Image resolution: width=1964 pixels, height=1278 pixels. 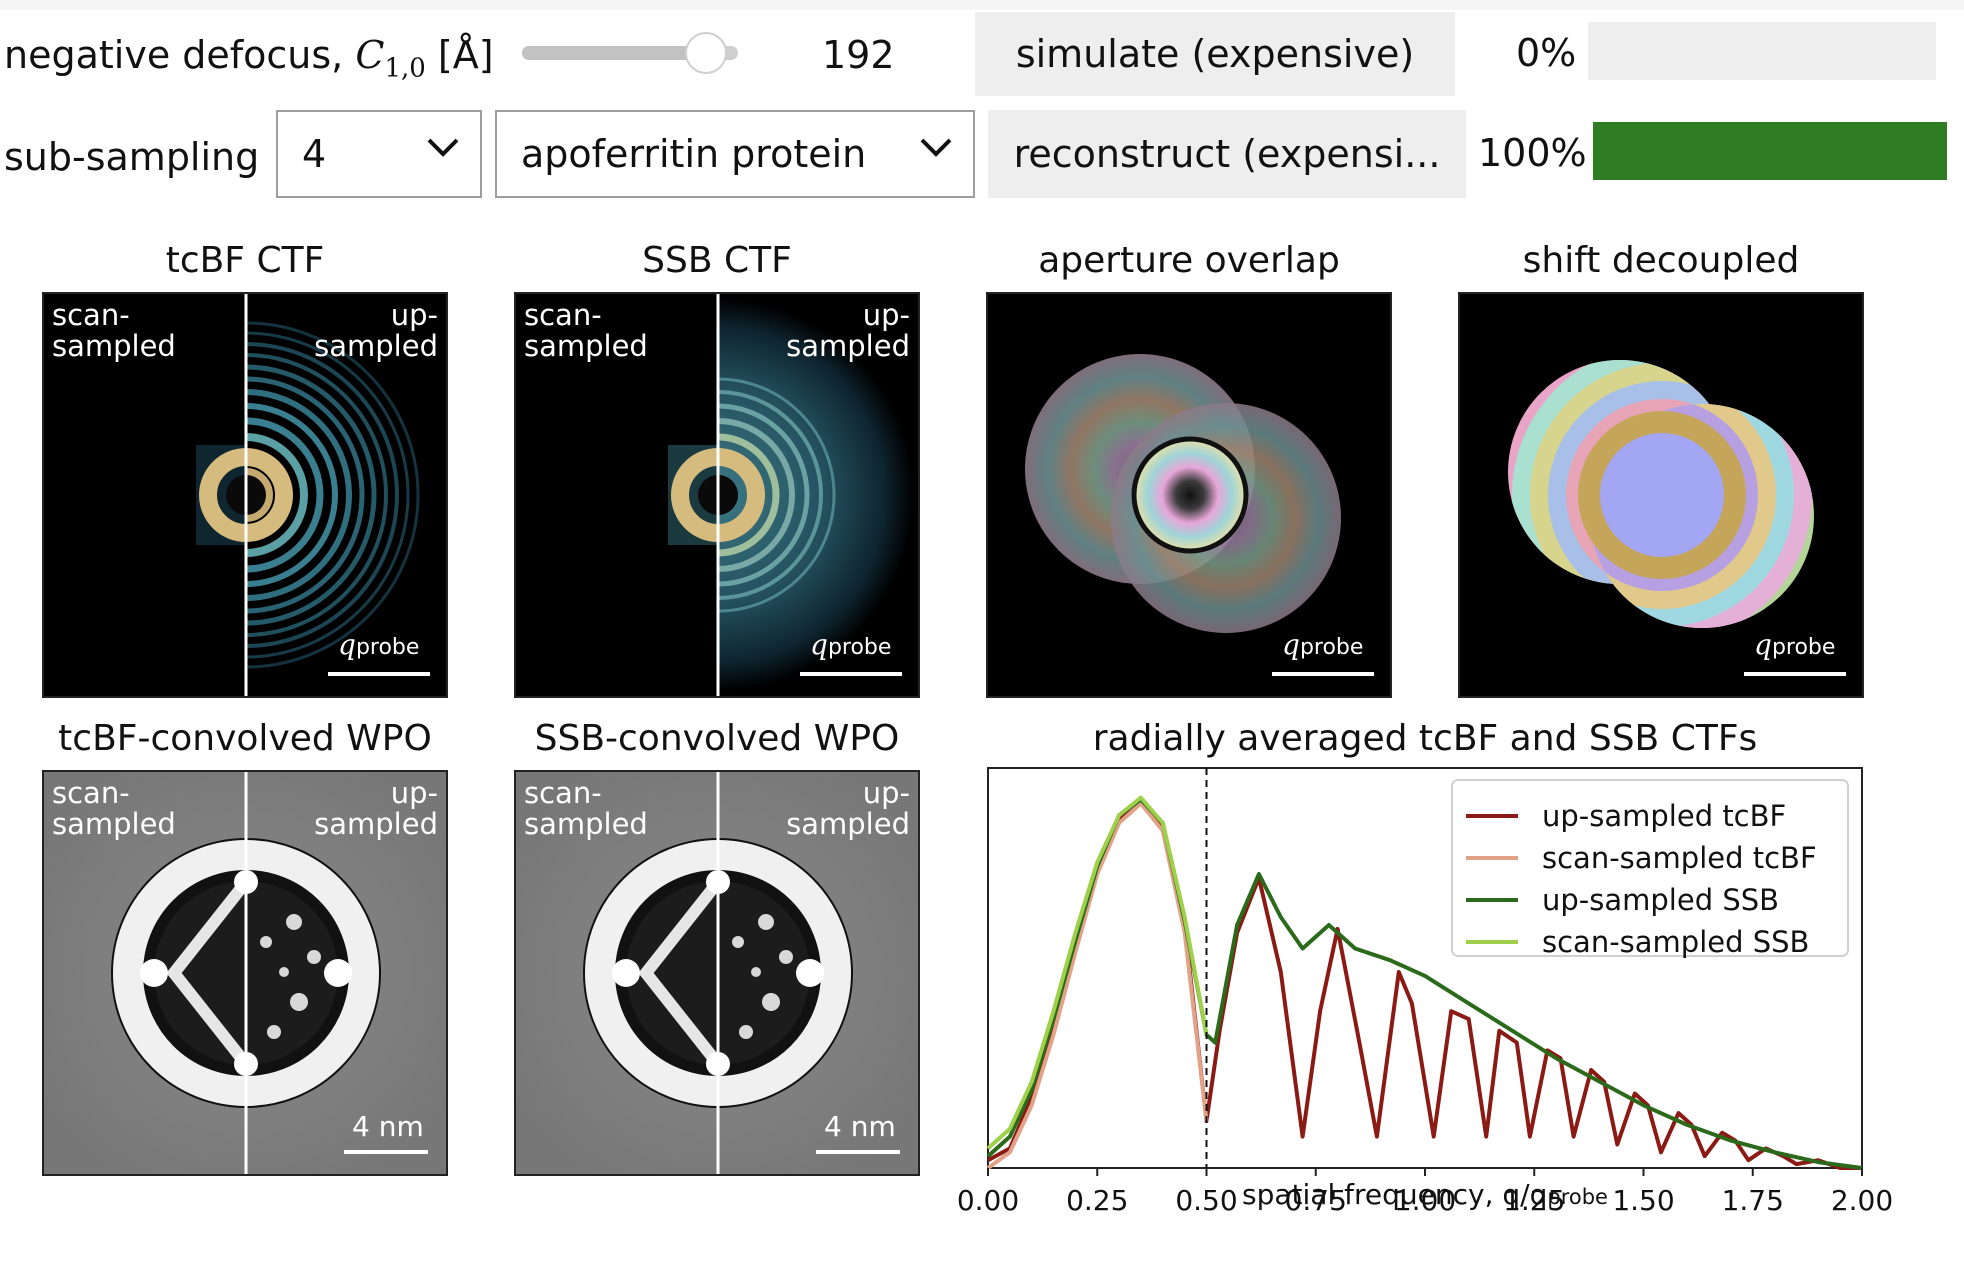 What do you see at coordinates (174, 55) in the screenshot?
I see `defocus-label-text: negative defocus,` at bounding box center [174, 55].